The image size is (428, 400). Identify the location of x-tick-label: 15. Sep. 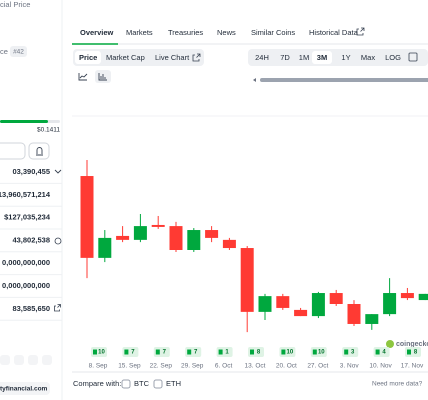
(129, 366).